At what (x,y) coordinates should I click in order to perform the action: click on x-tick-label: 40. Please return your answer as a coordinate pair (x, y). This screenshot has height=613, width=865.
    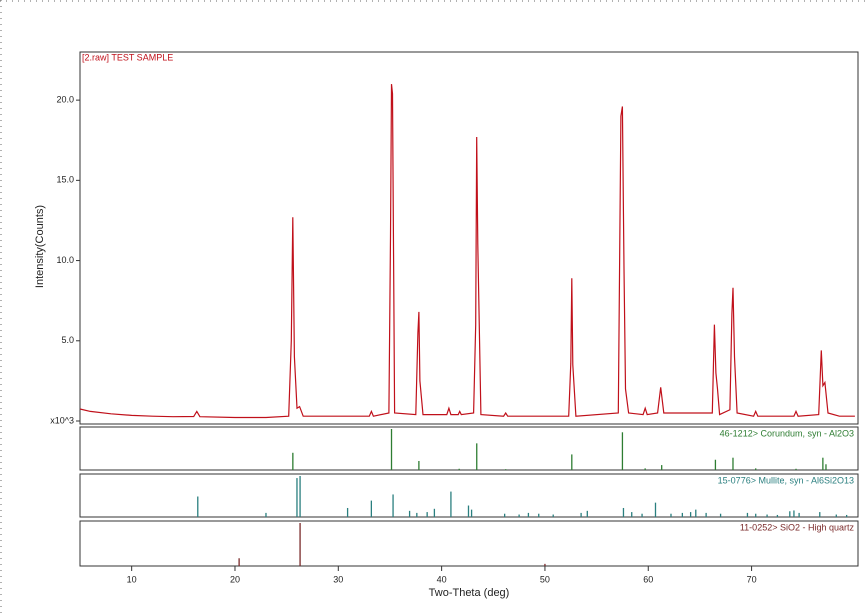
    Looking at the image, I should click on (442, 579).